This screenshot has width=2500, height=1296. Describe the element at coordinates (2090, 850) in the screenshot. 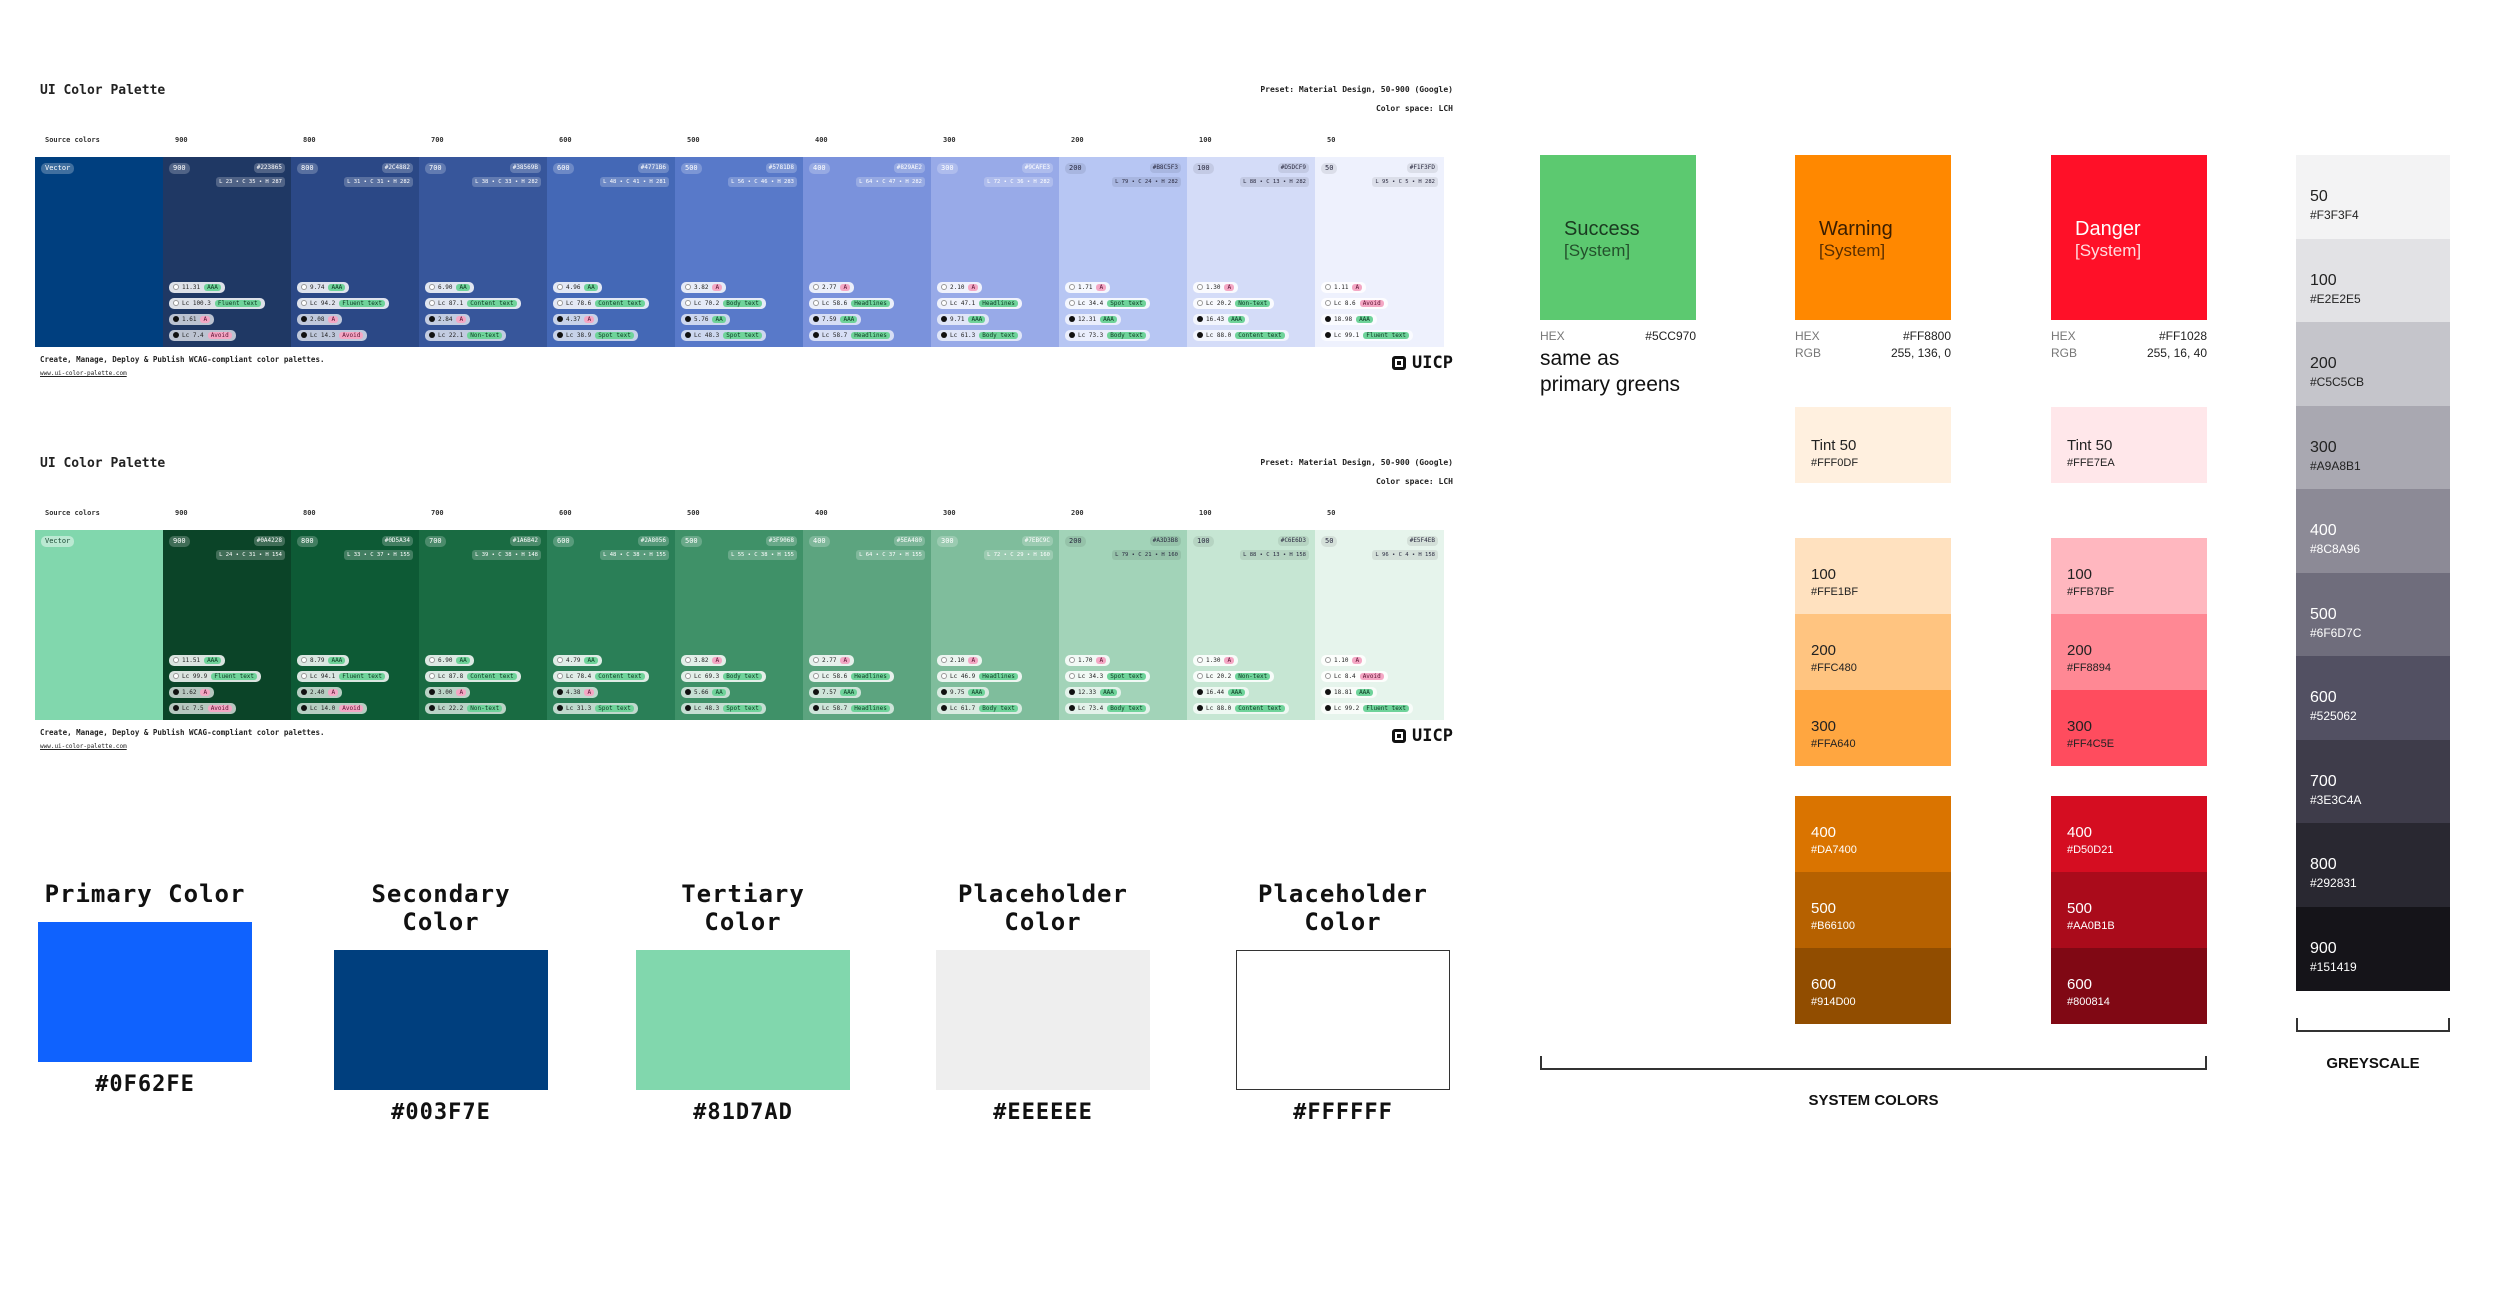

I see `tint-hex: #D50D21` at that location.